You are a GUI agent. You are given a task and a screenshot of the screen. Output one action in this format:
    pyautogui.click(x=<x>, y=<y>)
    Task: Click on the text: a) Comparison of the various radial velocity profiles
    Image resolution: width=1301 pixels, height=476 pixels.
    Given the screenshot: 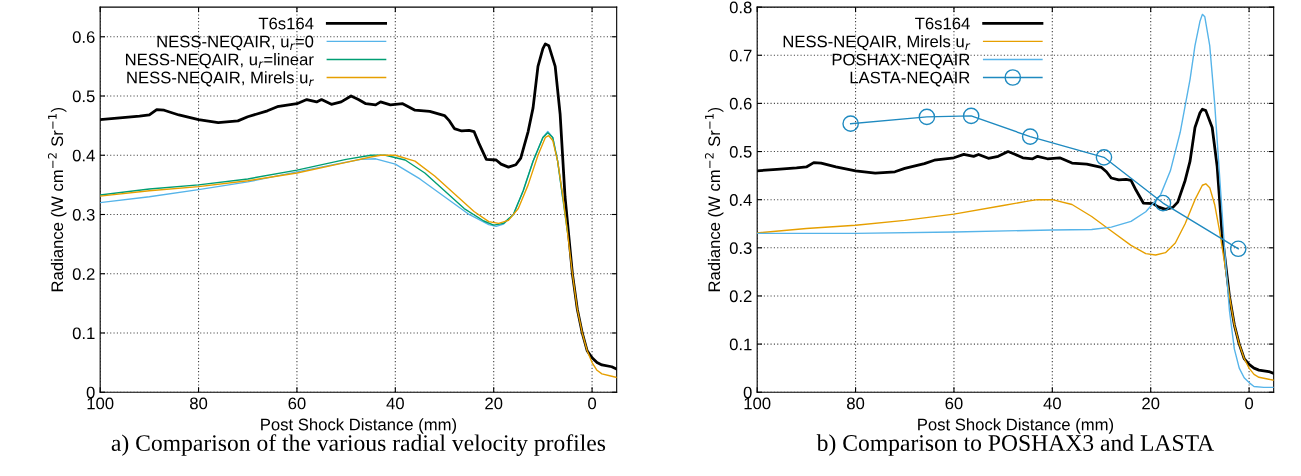 What is the action you would take?
    pyautogui.click(x=358, y=445)
    